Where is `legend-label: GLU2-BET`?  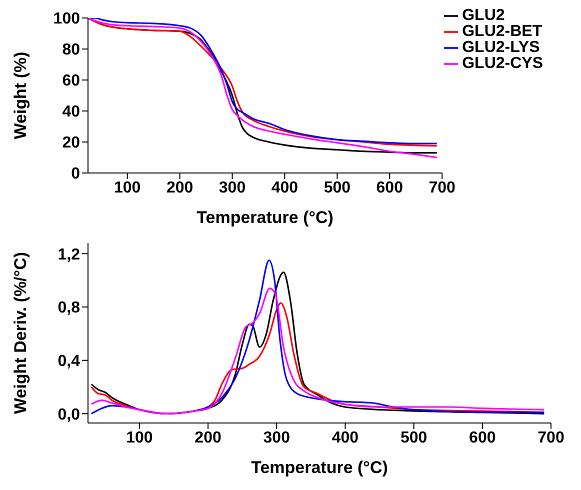 legend-label: GLU2-BET is located at coordinates (502, 31).